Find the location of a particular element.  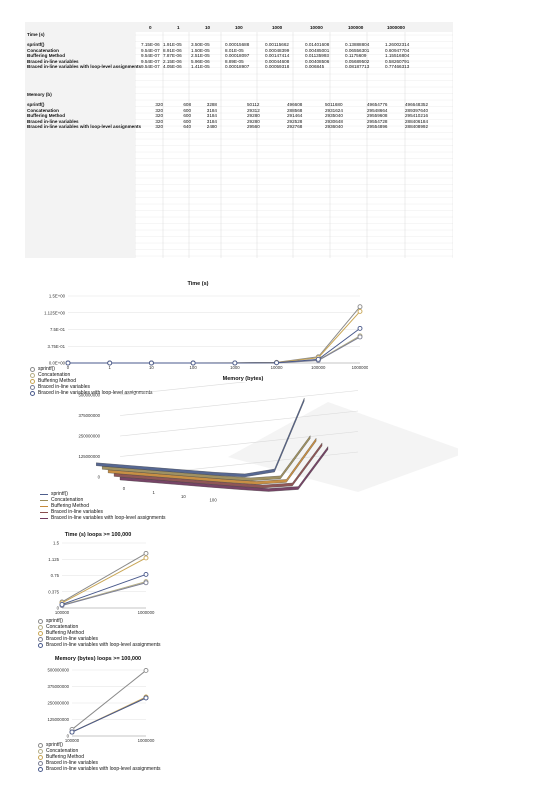

column-header: 1 is located at coordinates (178, 27).